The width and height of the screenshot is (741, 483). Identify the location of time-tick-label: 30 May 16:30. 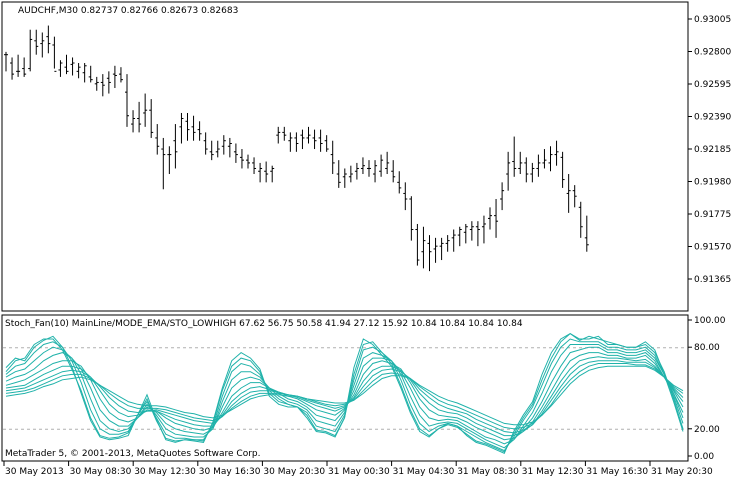
(230, 472).